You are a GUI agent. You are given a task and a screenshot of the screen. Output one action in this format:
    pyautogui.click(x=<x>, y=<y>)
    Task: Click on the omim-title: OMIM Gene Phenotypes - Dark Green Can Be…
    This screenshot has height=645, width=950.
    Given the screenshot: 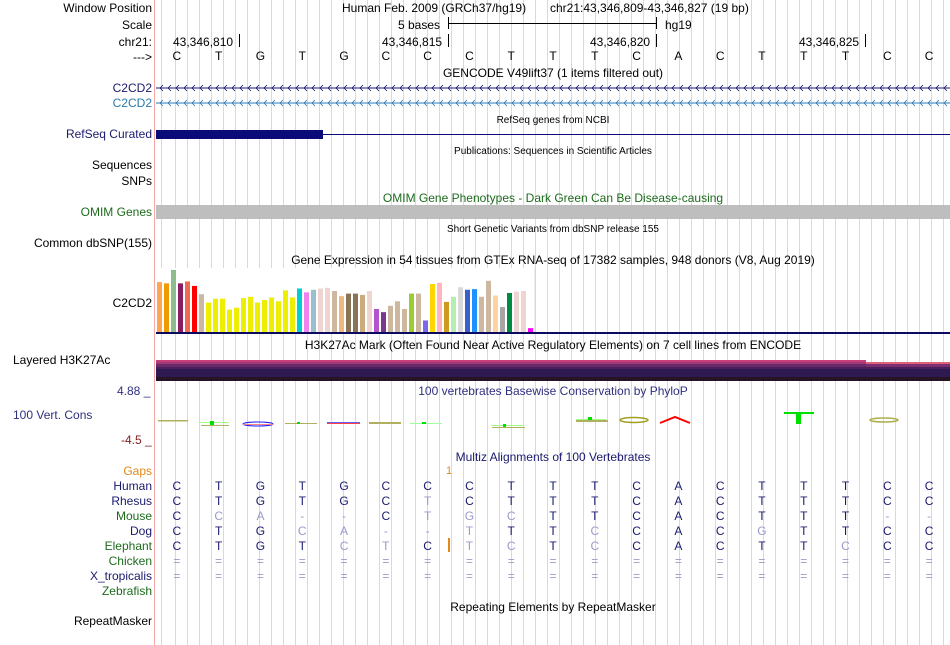 What is the action you would take?
    pyautogui.click(x=553, y=198)
    